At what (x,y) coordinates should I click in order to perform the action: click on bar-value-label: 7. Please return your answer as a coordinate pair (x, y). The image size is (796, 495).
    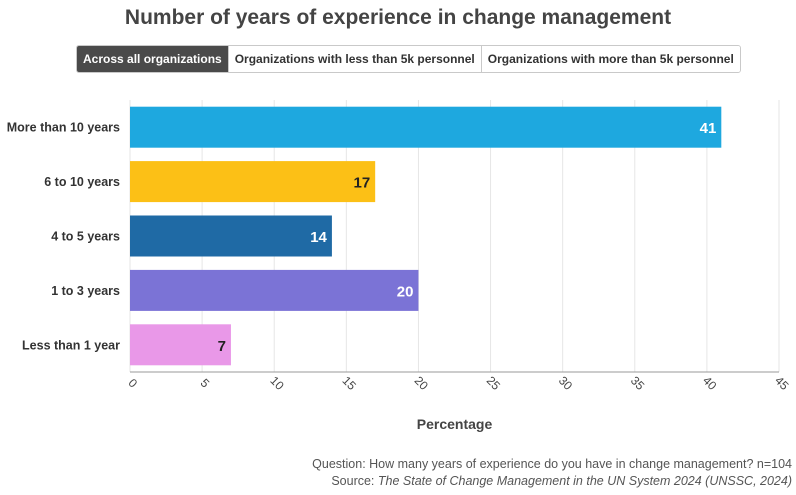
    Looking at the image, I should click on (222, 346).